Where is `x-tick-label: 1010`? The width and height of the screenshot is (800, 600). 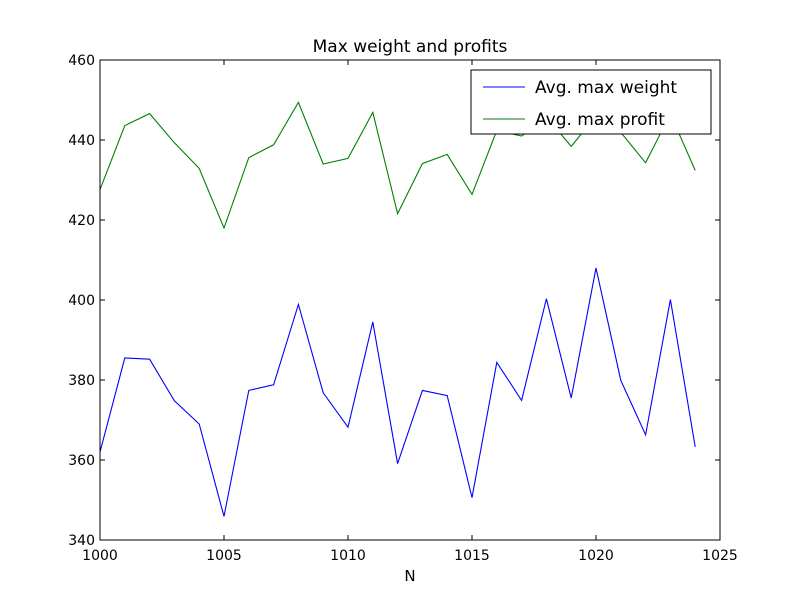
x-tick-label: 1010 is located at coordinates (348, 556).